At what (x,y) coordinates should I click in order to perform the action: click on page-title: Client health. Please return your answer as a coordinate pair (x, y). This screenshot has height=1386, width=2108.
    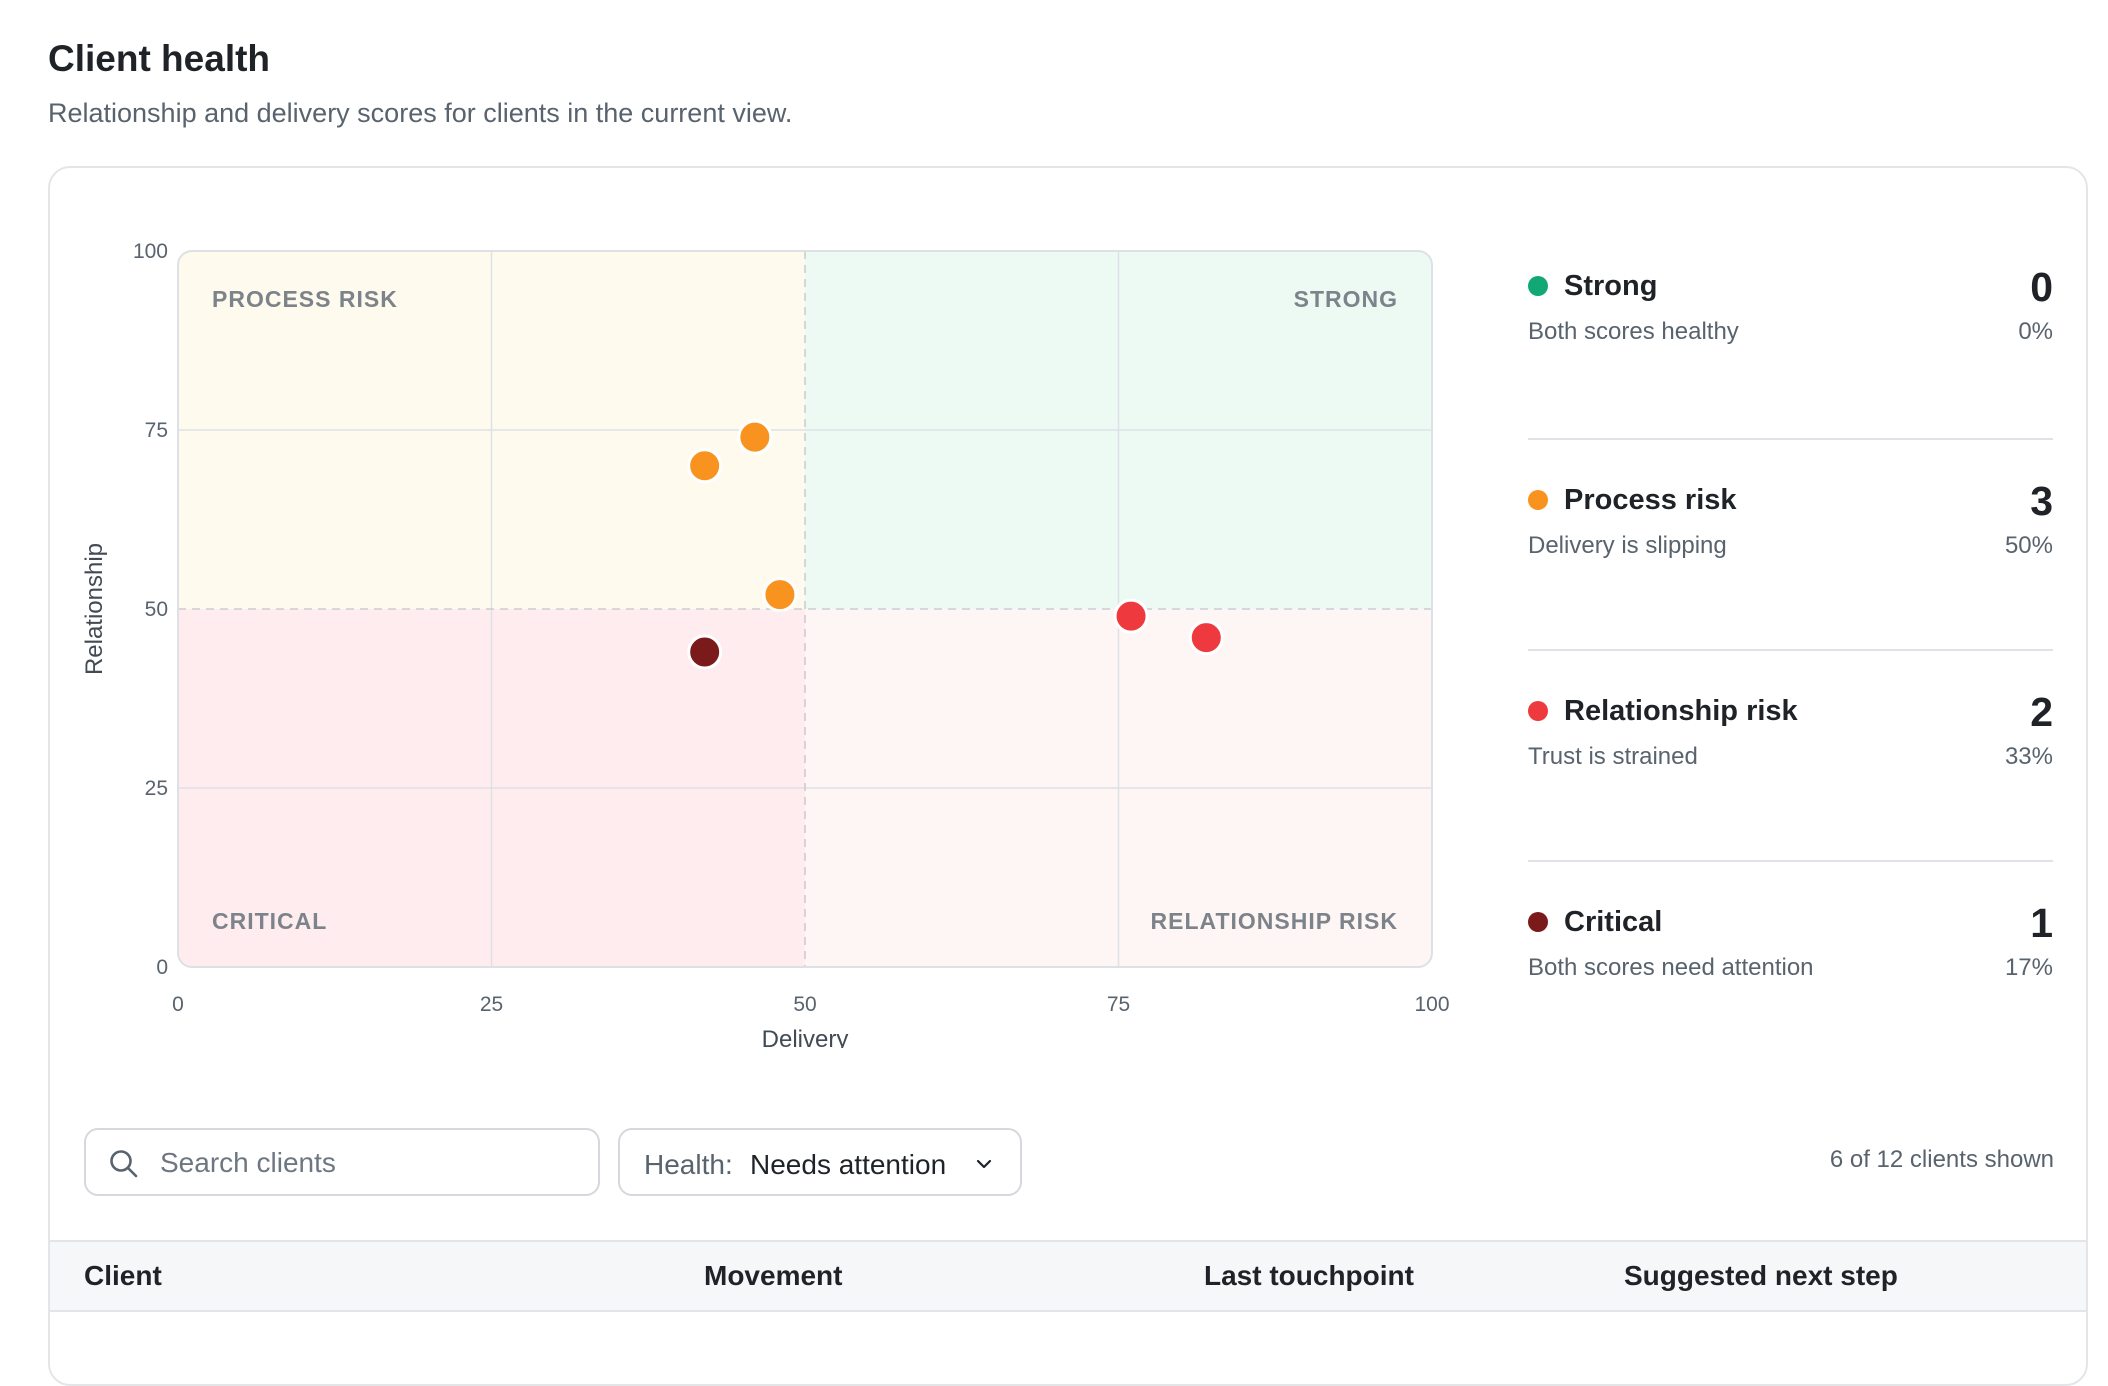
    Looking at the image, I should click on (159, 58).